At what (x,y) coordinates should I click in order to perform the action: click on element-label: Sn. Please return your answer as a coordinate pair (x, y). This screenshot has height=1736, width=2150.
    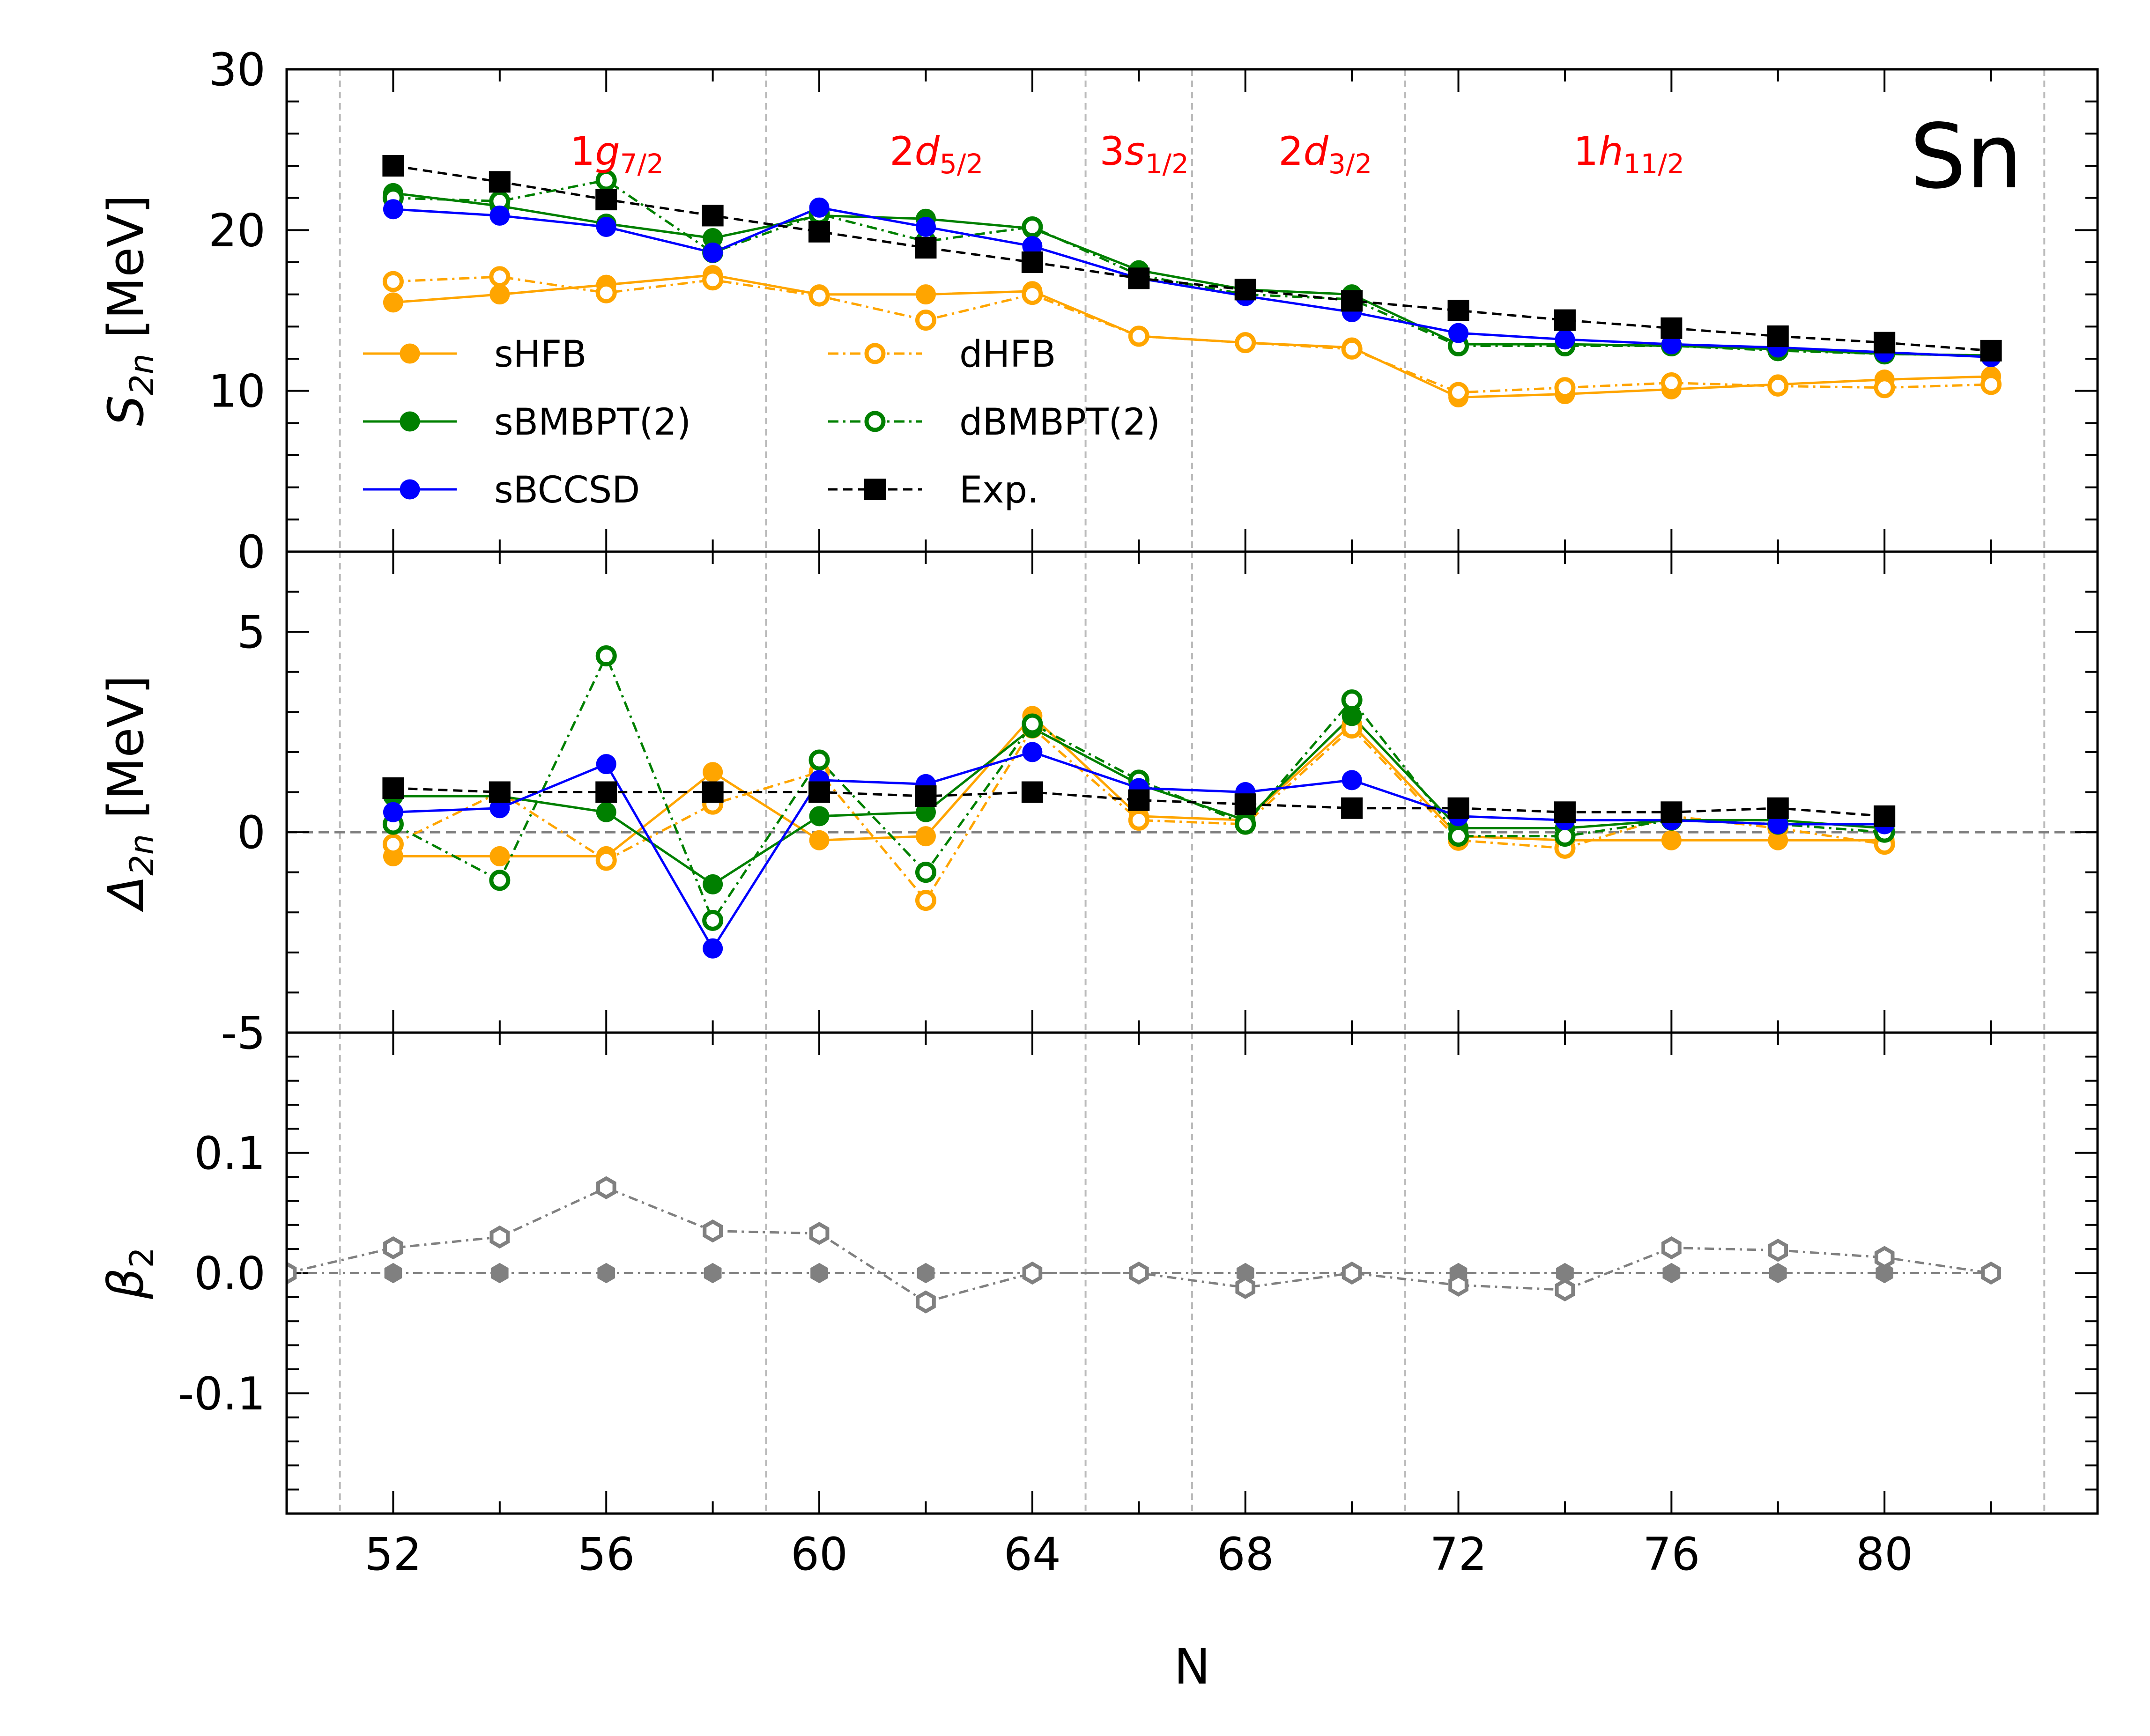
    Looking at the image, I should click on (1967, 157).